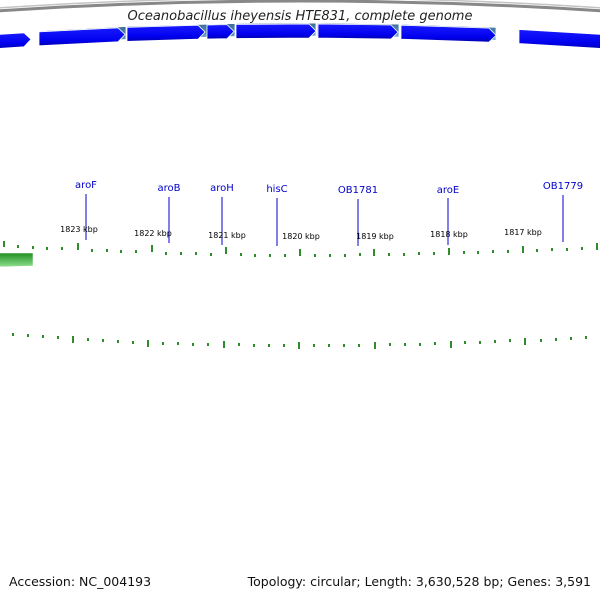 Image resolution: width=600 pixels, height=600 pixels. What do you see at coordinates (448, 190) in the screenshot?
I see `gene-label: aroE` at bounding box center [448, 190].